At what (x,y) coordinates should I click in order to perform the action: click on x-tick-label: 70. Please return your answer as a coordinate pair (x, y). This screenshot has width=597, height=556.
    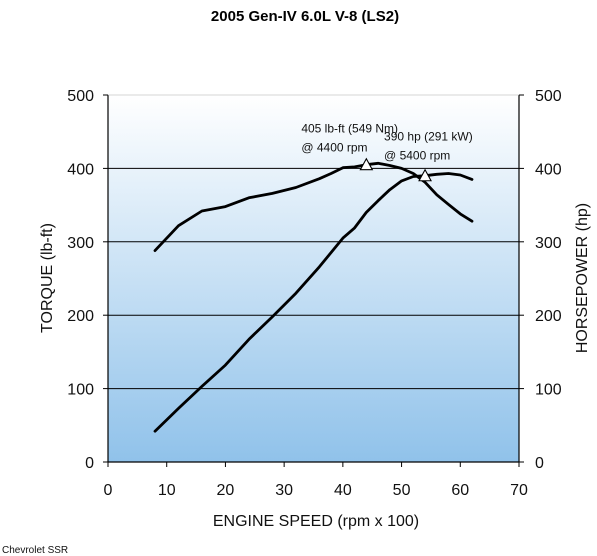
    Looking at the image, I should click on (519, 490).